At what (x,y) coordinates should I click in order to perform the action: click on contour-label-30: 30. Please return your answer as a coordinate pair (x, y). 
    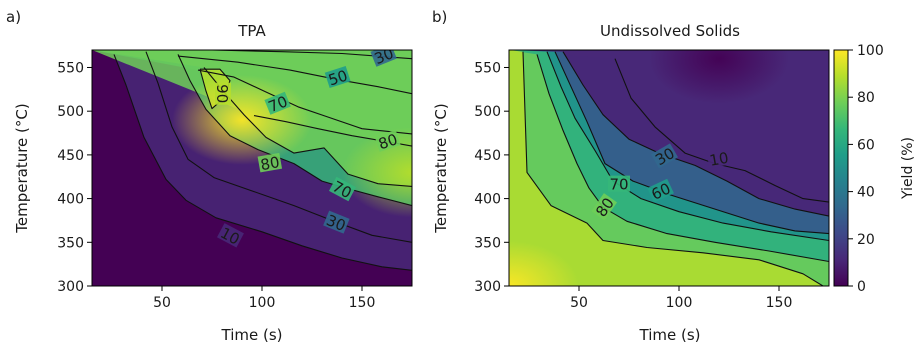
    Looking at the image, I should click on (336, 223).